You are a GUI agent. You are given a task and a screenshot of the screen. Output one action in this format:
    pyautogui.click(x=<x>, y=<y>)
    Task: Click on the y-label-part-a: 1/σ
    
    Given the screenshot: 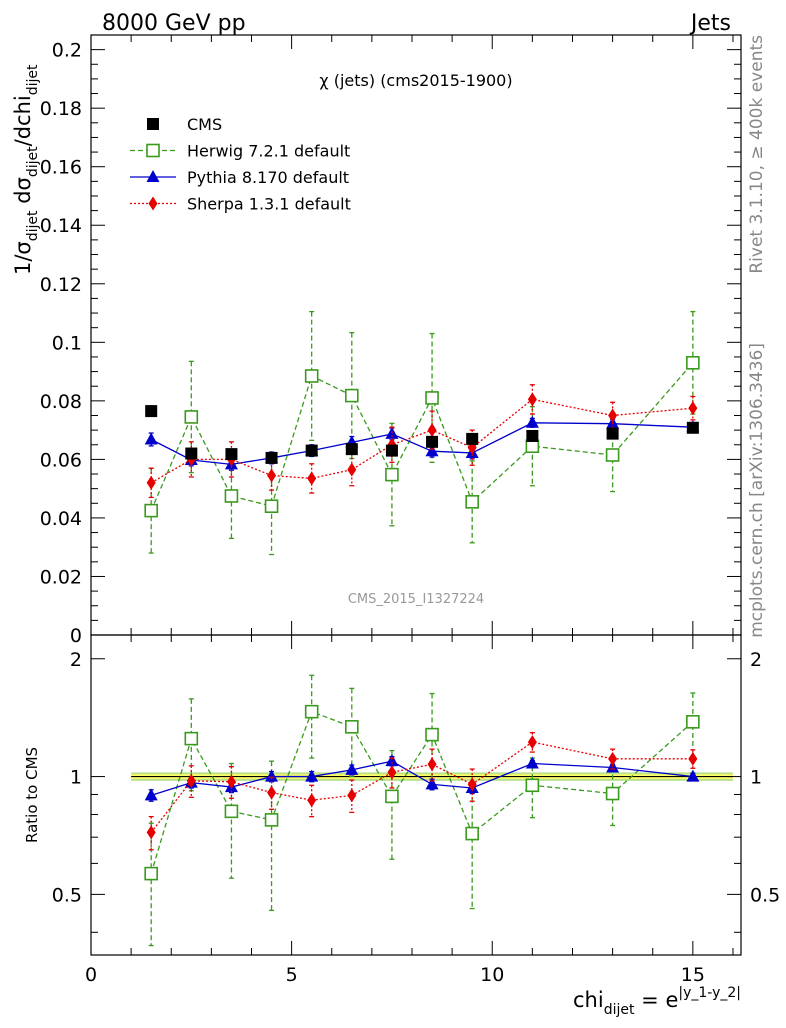 What is the action you would take?
    pyautogui.click(x=23, y=258)
    